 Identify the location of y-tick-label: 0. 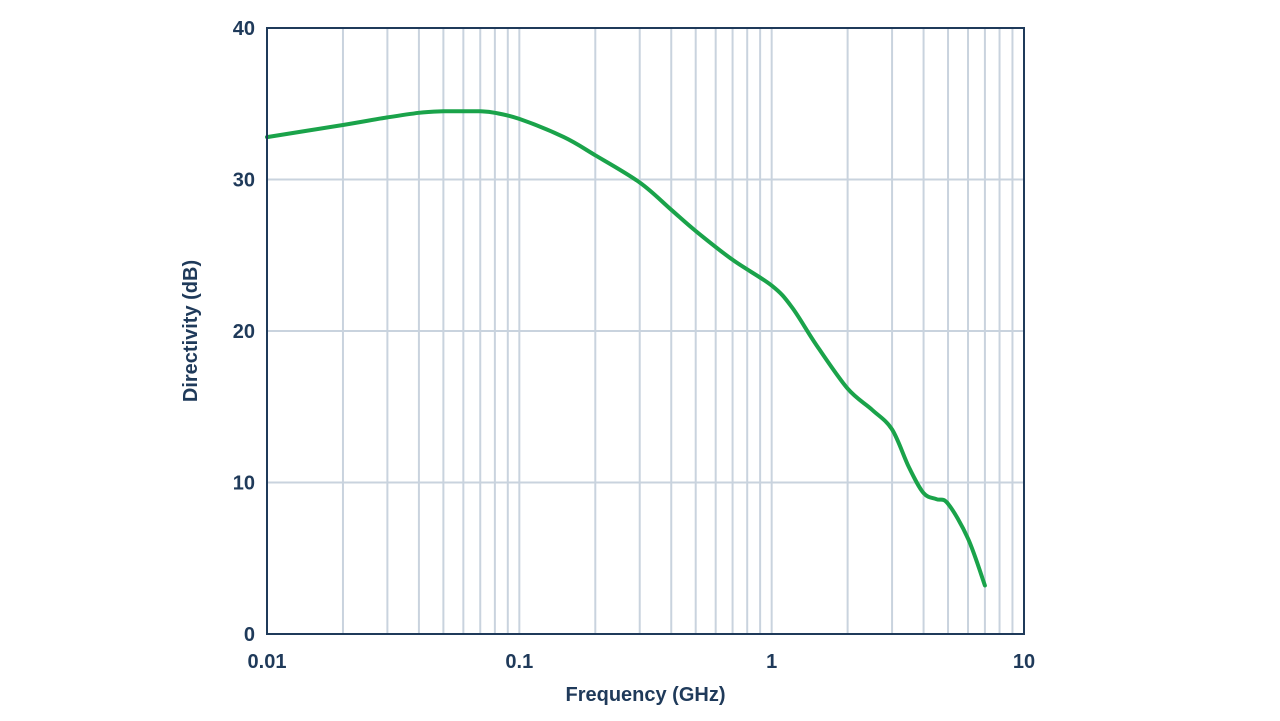
(249, 635).